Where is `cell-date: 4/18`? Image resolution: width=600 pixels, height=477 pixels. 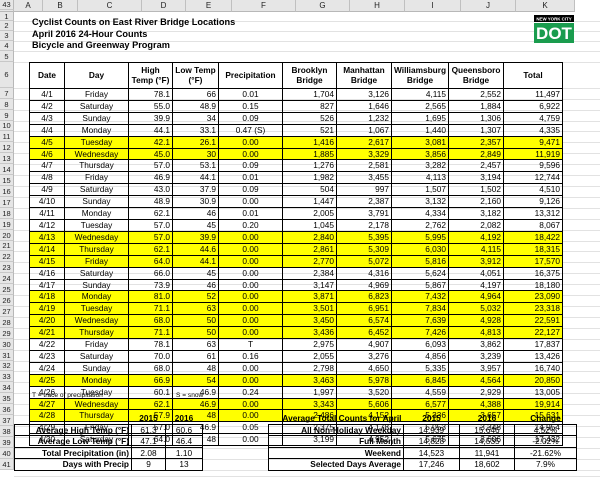
cell-date: 4/18 is located at coordinates (47, 297).